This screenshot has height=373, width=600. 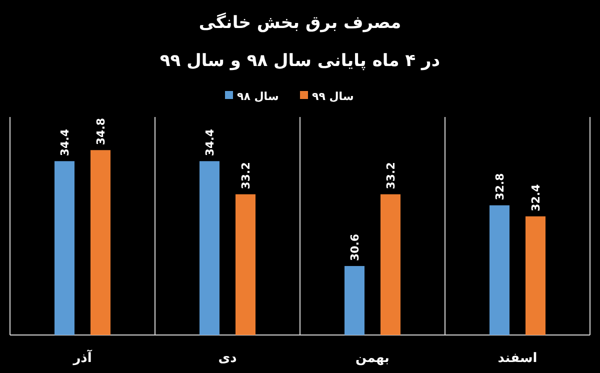 What do you see at coordinates (373, 358) in the screenshot?
I see `x-tick-label: بهمن` at bounding box center [373, 358].